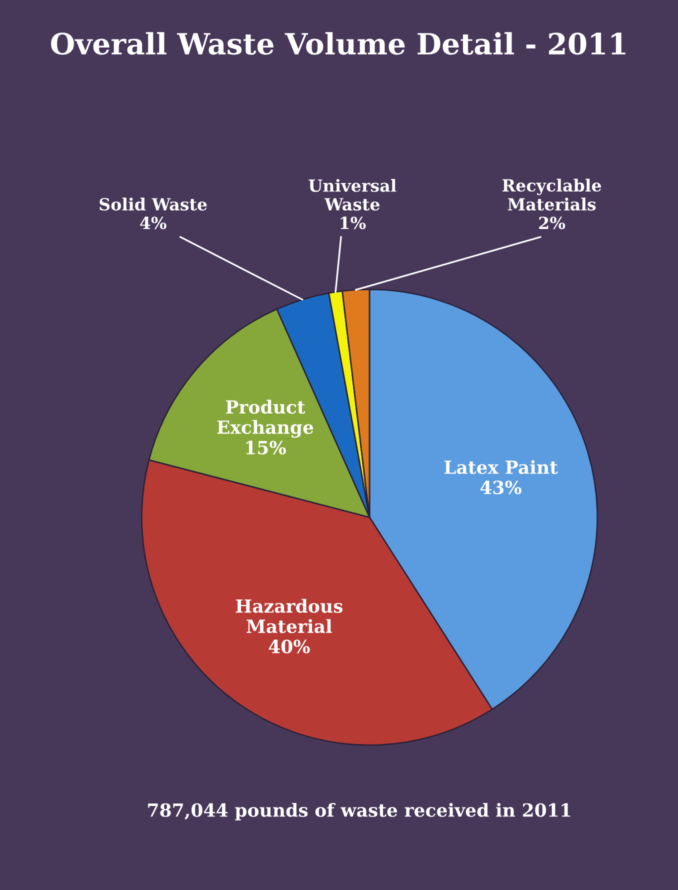 The height and width of the screenshot is (890, 678). What do you see at coordinates (359, 811) in the screenshot?
I see `text: 787,044 pounds of waste received in 2011` at bounding box center [359, 811].